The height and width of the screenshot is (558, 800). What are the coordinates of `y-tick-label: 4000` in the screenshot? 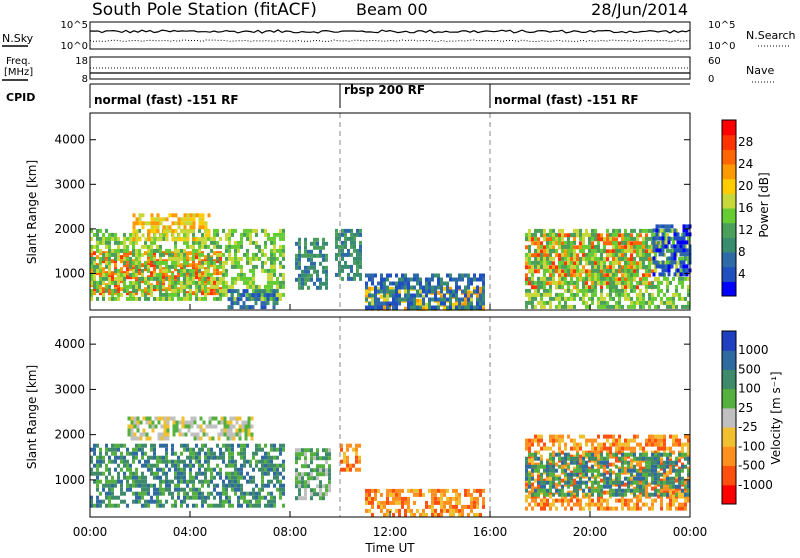 It's located at (69, 140).